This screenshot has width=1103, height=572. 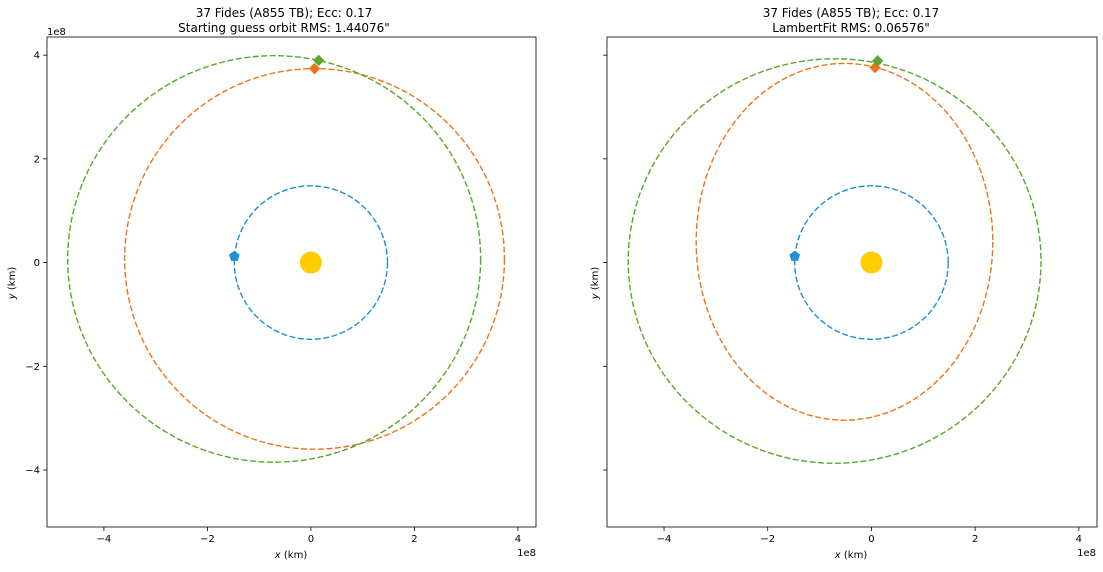 I want to click on right-title-line2: LambertFit RMS: 0.06576", so click(x=851, y=28).